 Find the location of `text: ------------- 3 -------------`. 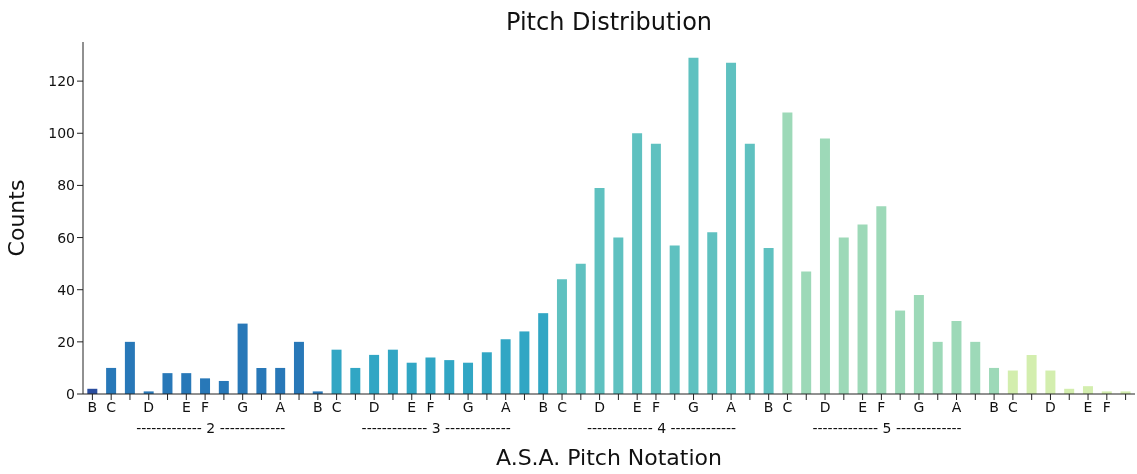

text: ------------- 3 ------------- is located at coordinates (436, 428).